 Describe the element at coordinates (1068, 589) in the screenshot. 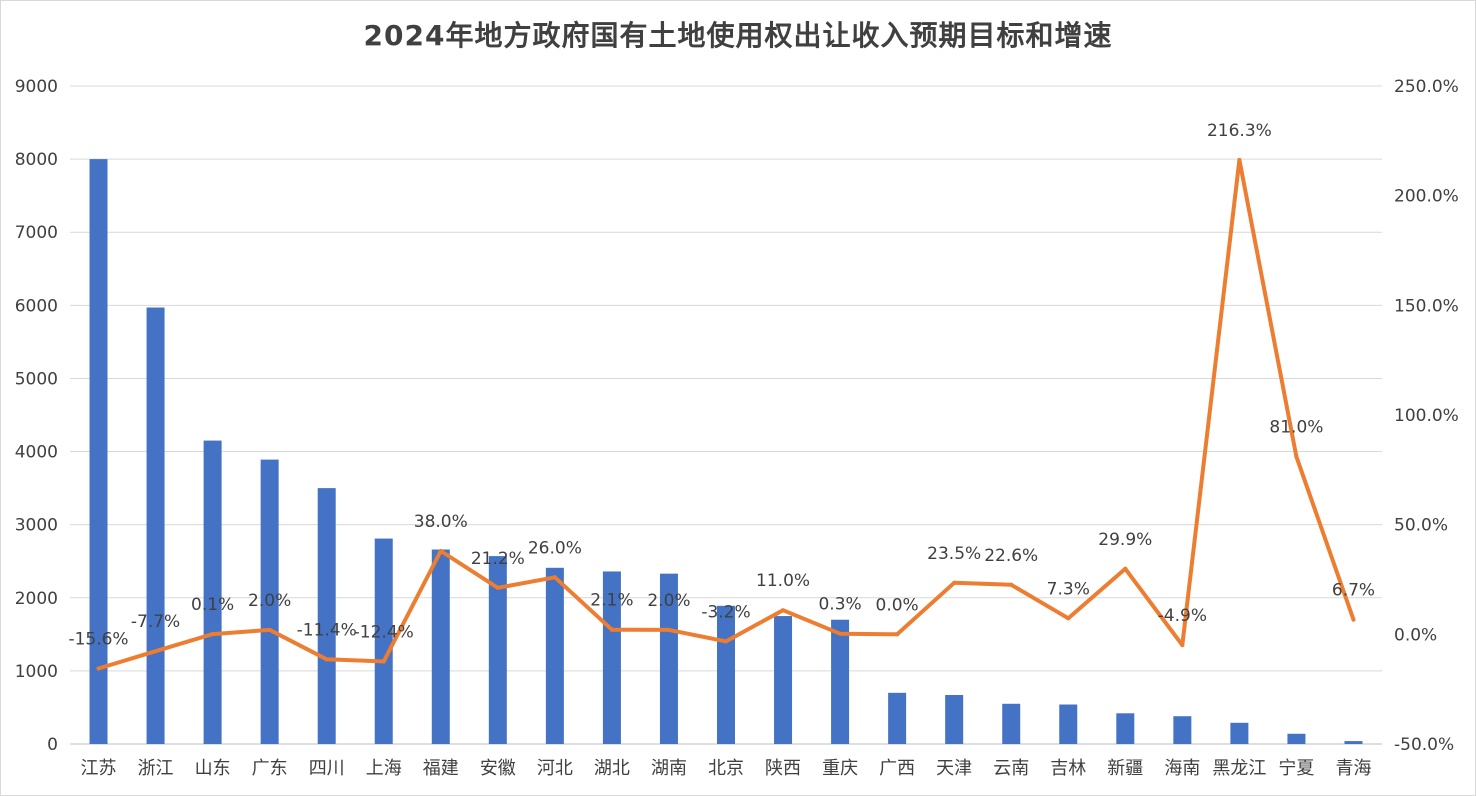

I see `growth-data-label: 7.3%` at that location.